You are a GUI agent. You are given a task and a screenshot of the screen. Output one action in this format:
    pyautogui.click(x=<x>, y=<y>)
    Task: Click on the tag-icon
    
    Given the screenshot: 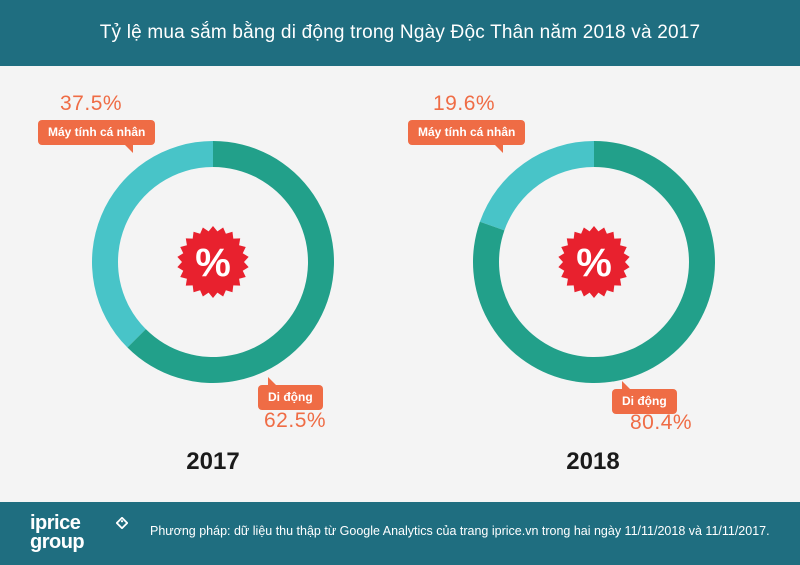 What is the action you would take?
    pyautogui.click(x=122, y=523)
    